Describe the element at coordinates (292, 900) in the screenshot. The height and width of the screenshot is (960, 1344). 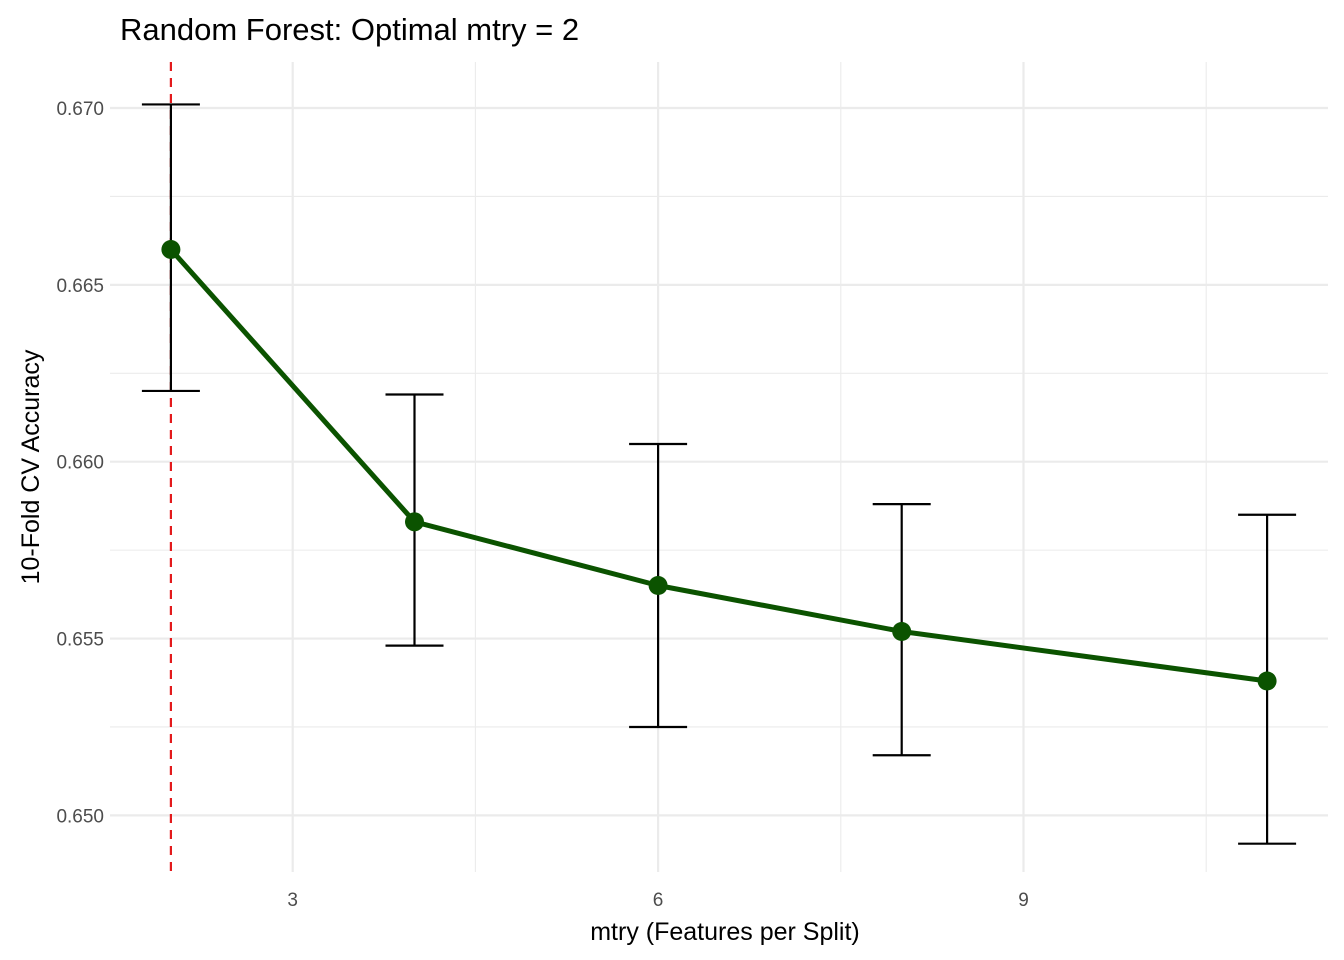
I see `x-tick-label: 3` at that location.